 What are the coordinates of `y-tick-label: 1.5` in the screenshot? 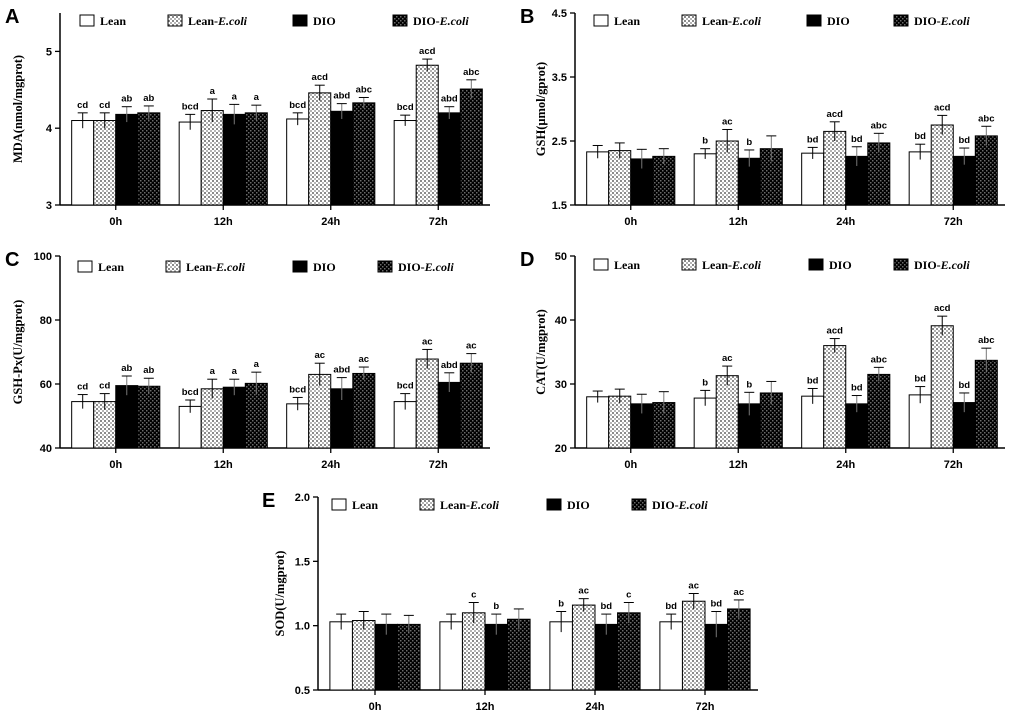 It's located at (302, 562).